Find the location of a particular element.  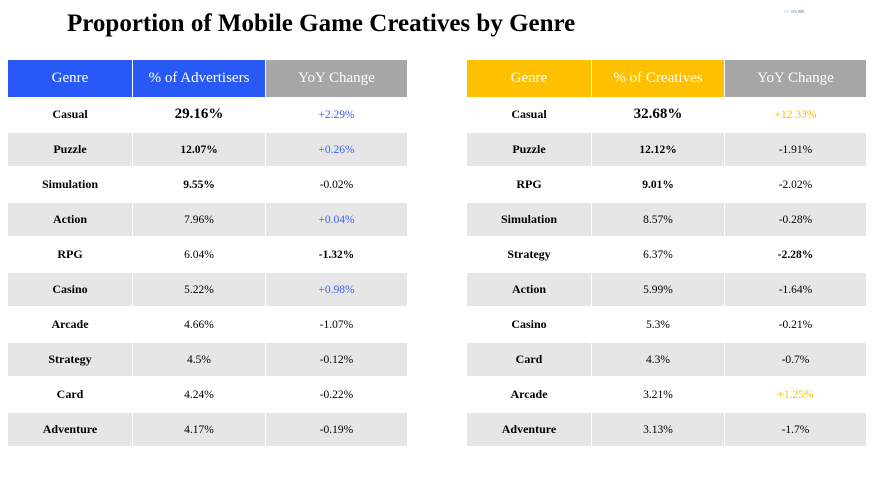

advertisers-row: Casual 29.16% +2.29% is located at coordinates (207, 114).